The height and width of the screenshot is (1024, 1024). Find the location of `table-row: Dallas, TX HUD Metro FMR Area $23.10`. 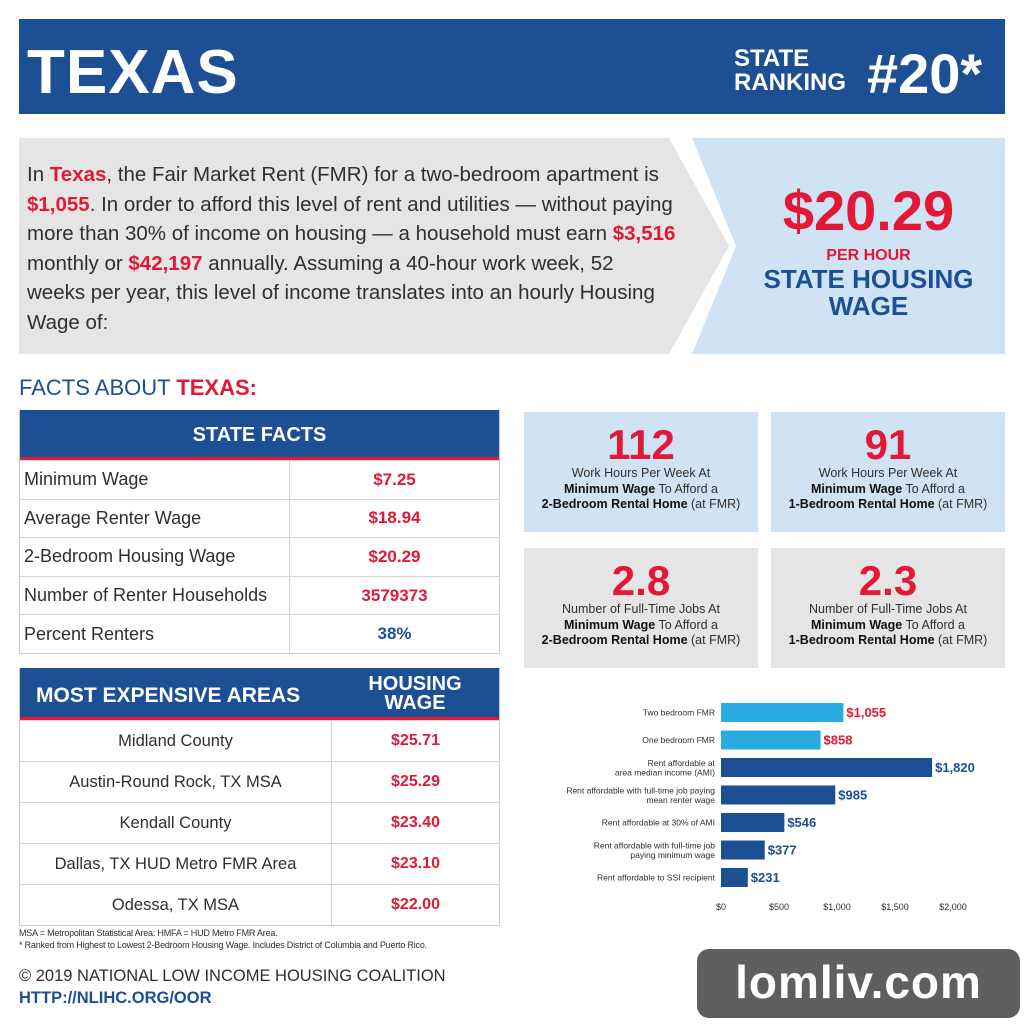

table-row: Dallas, TX HUD Metro FMR Area $23.10 is located at coordinates (259, 863).